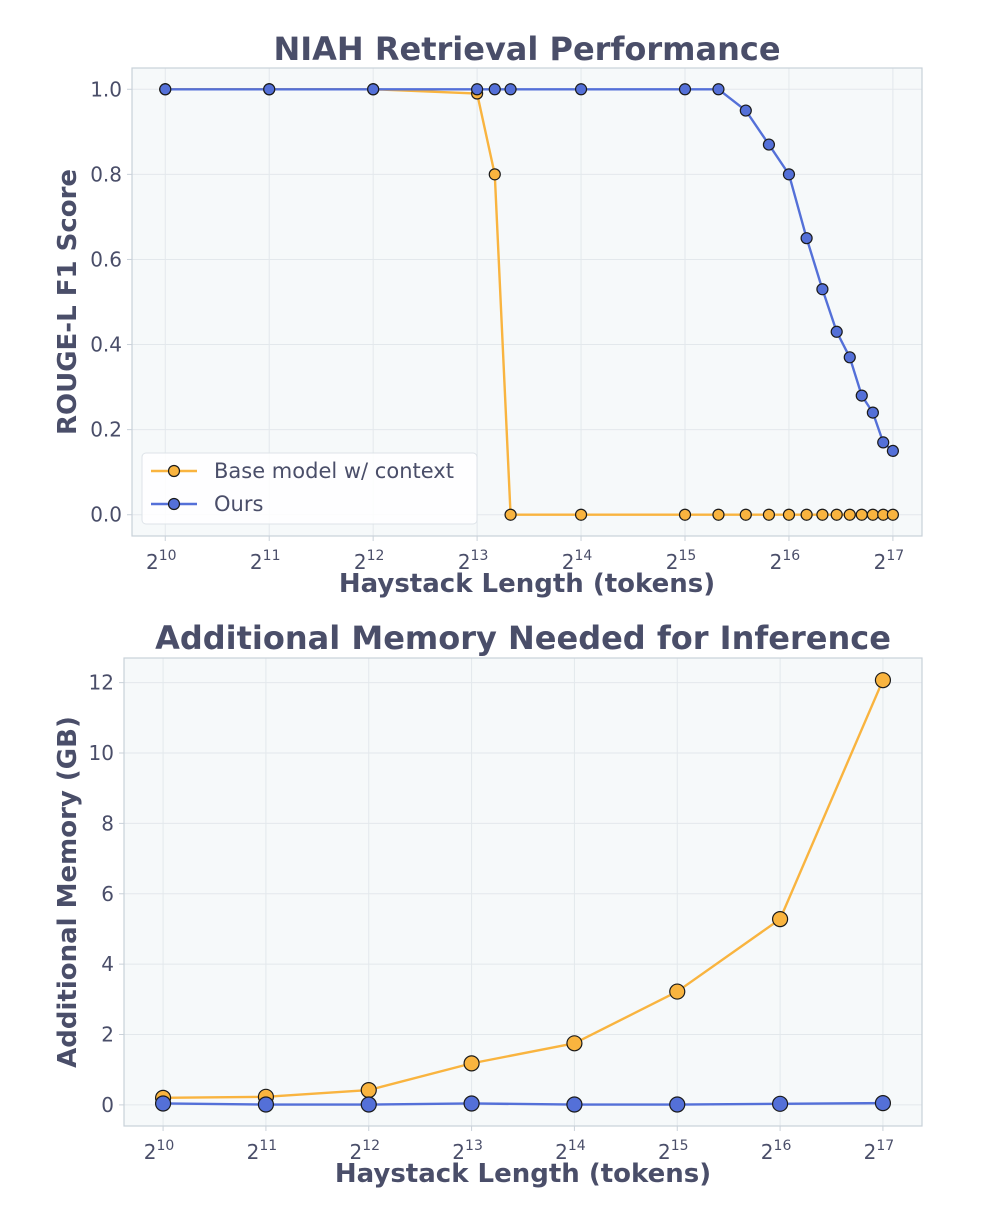  I want to click on chart-title: NIAH Retrieval Performance, so click(526, 49).